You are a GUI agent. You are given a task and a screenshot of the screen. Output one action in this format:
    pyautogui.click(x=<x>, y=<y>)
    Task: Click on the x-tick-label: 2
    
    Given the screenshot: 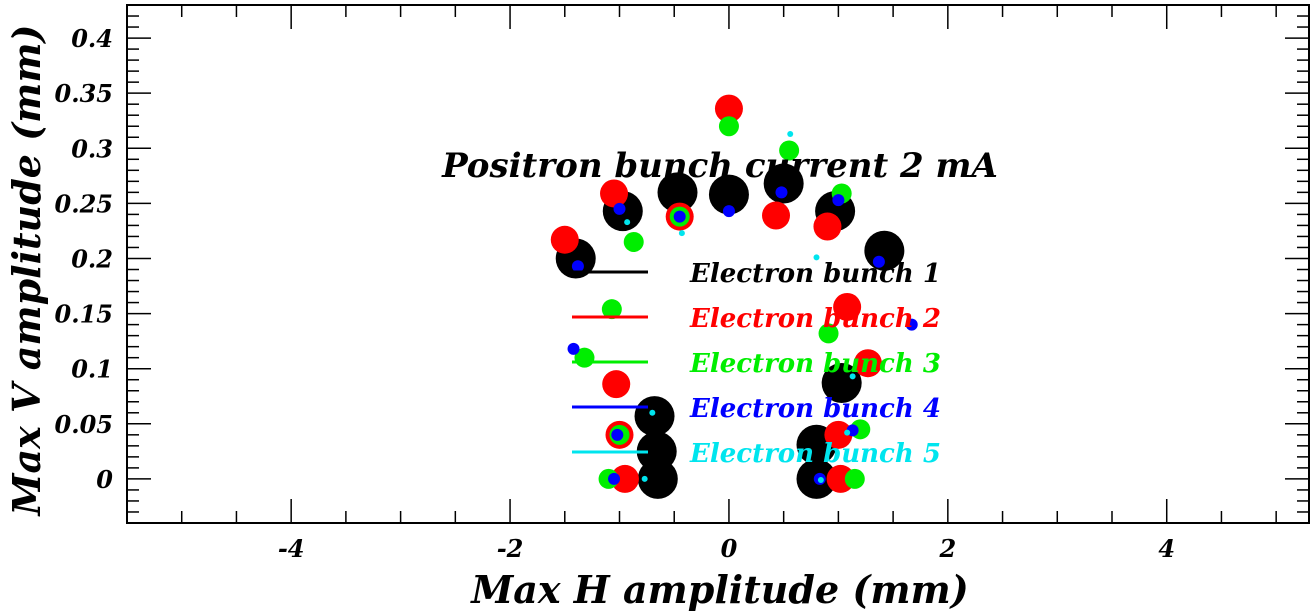 What is the action you would take?
    pyautogui.click(x=947, y=548)
    